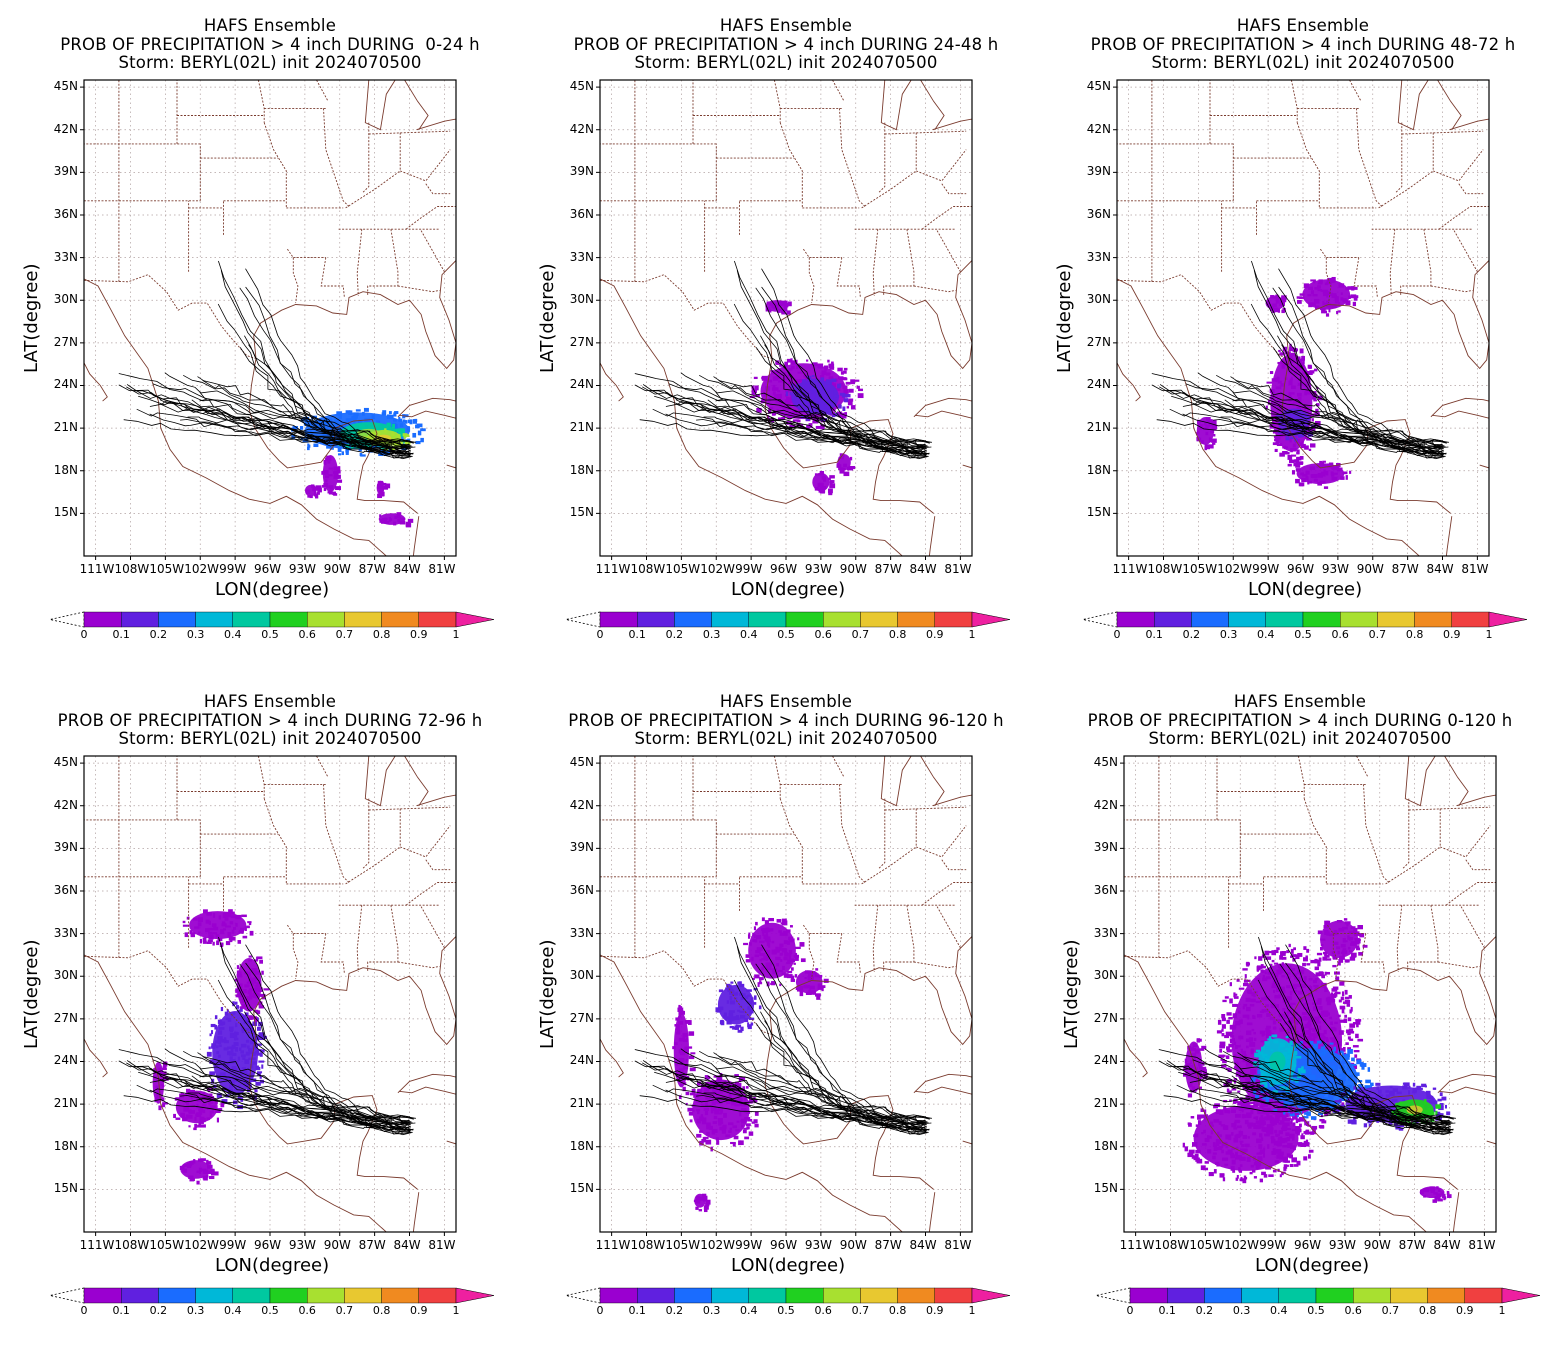 The width and height of the screenshot is (1556, 1352). I want to click on lat-tick-label: 27N, so click(65, 341).